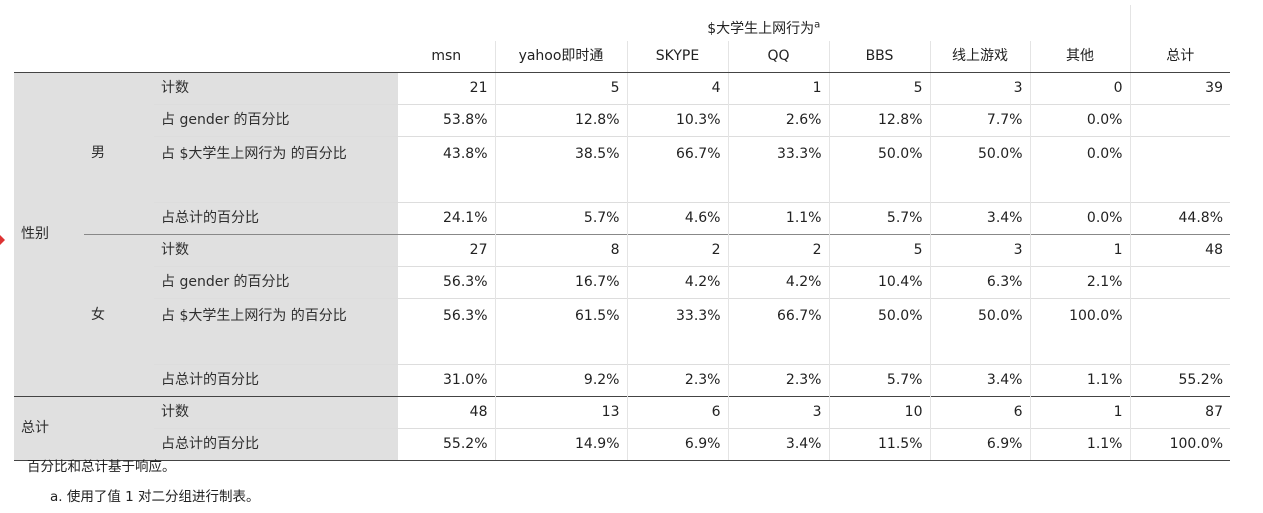 Image resolution: width=1263 pixels, height=513 pixels. What do you see at coordinates (1079, 380) in the screenshot?
I see `table-cell: 1.1%` at bounding box center [1079, 380].